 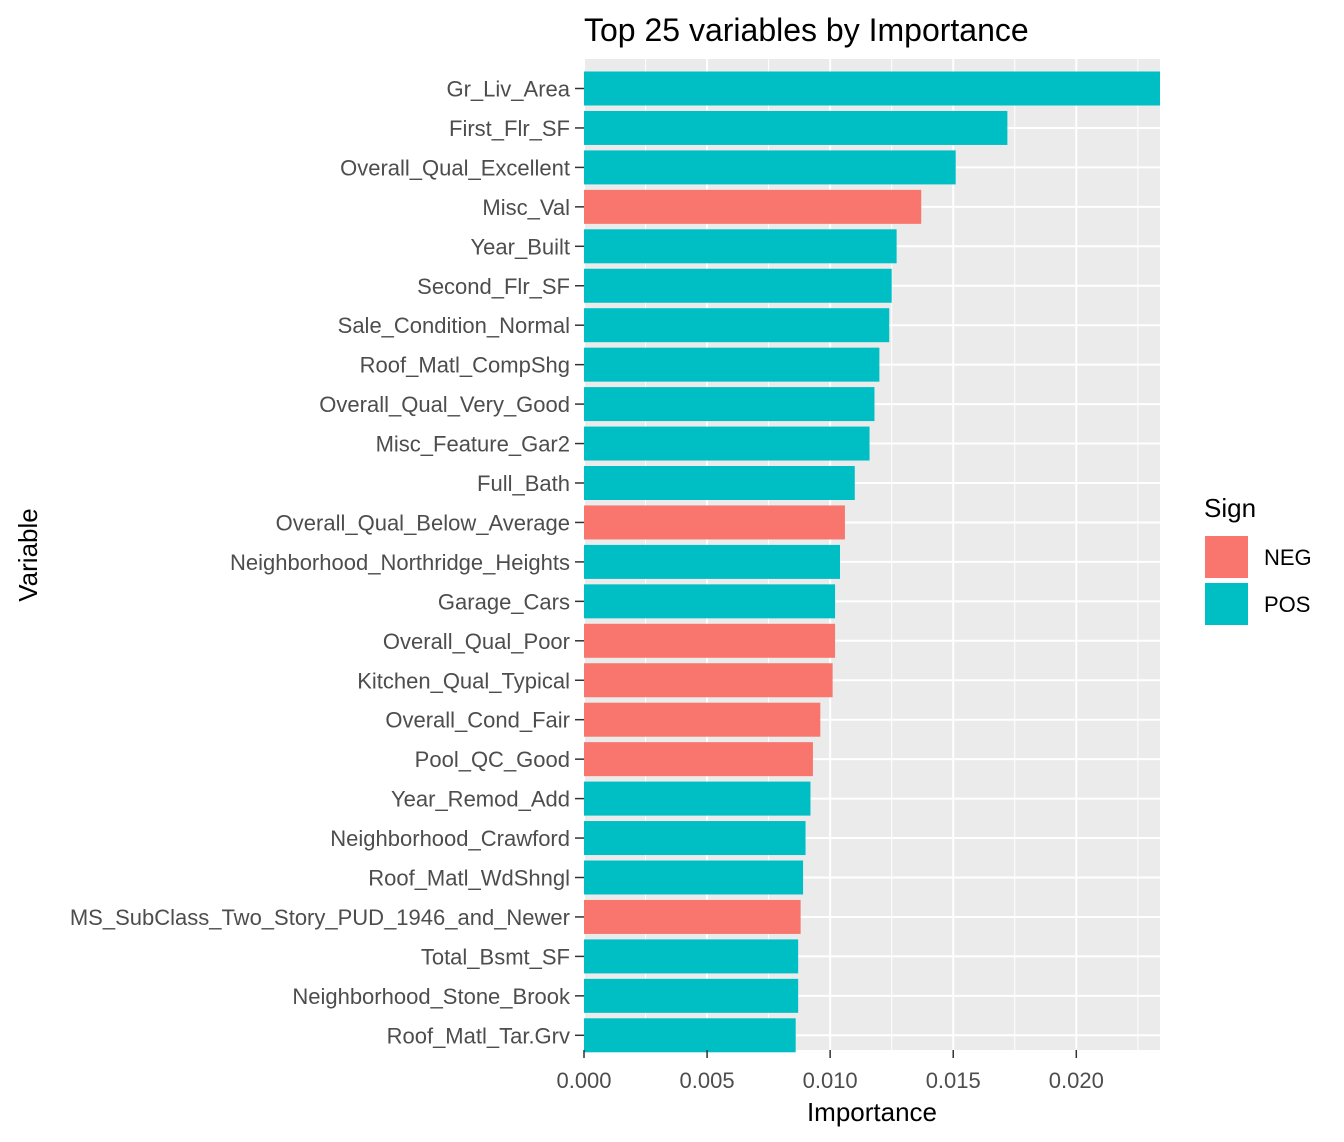 I want to click on y-tick-label: Roof_Matl_Tar.Grv, so click(x=478, y=1035).